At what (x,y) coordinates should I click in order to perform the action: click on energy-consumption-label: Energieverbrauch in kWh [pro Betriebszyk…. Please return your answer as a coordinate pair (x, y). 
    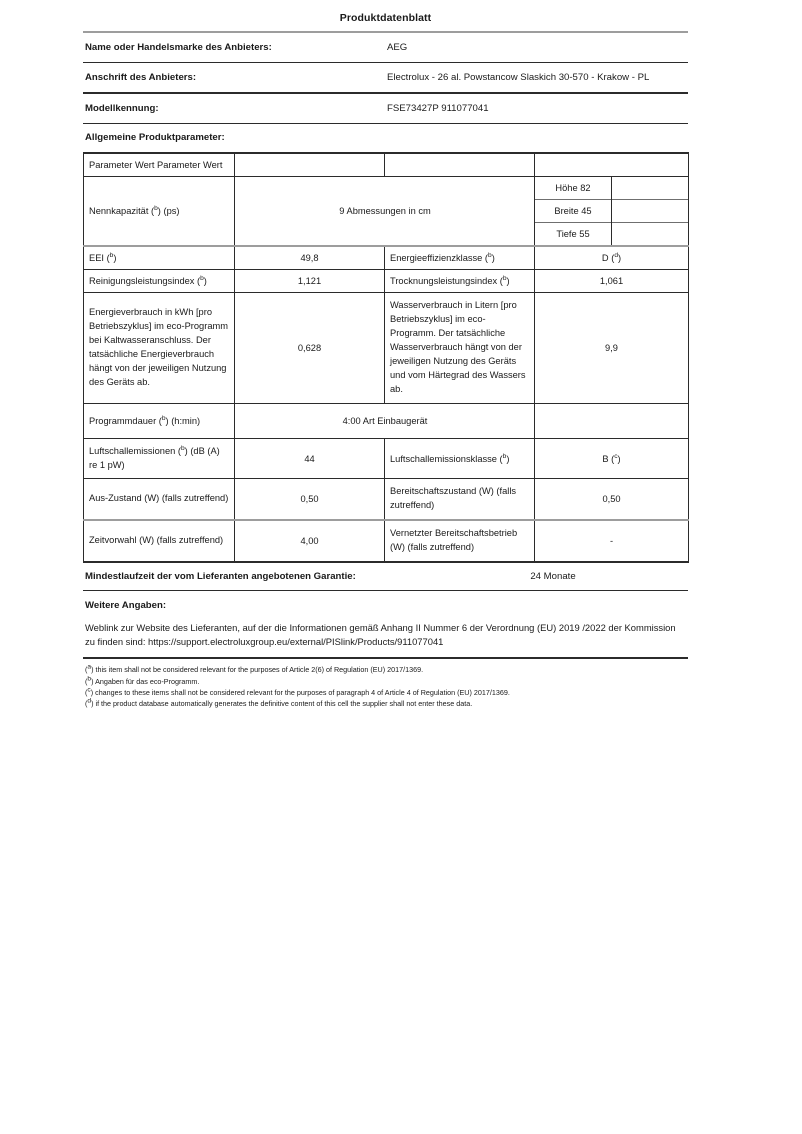
    Looking at the image, I should click on (159, 348).